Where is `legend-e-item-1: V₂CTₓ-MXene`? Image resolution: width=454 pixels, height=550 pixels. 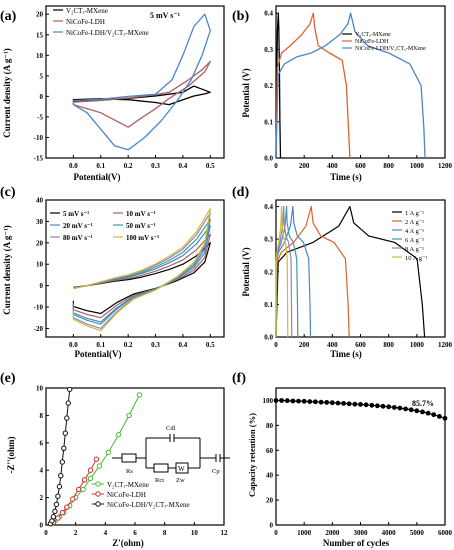 legend-e-item-1: V₂CTₓ-MXene is located at coordinates (128, 485).